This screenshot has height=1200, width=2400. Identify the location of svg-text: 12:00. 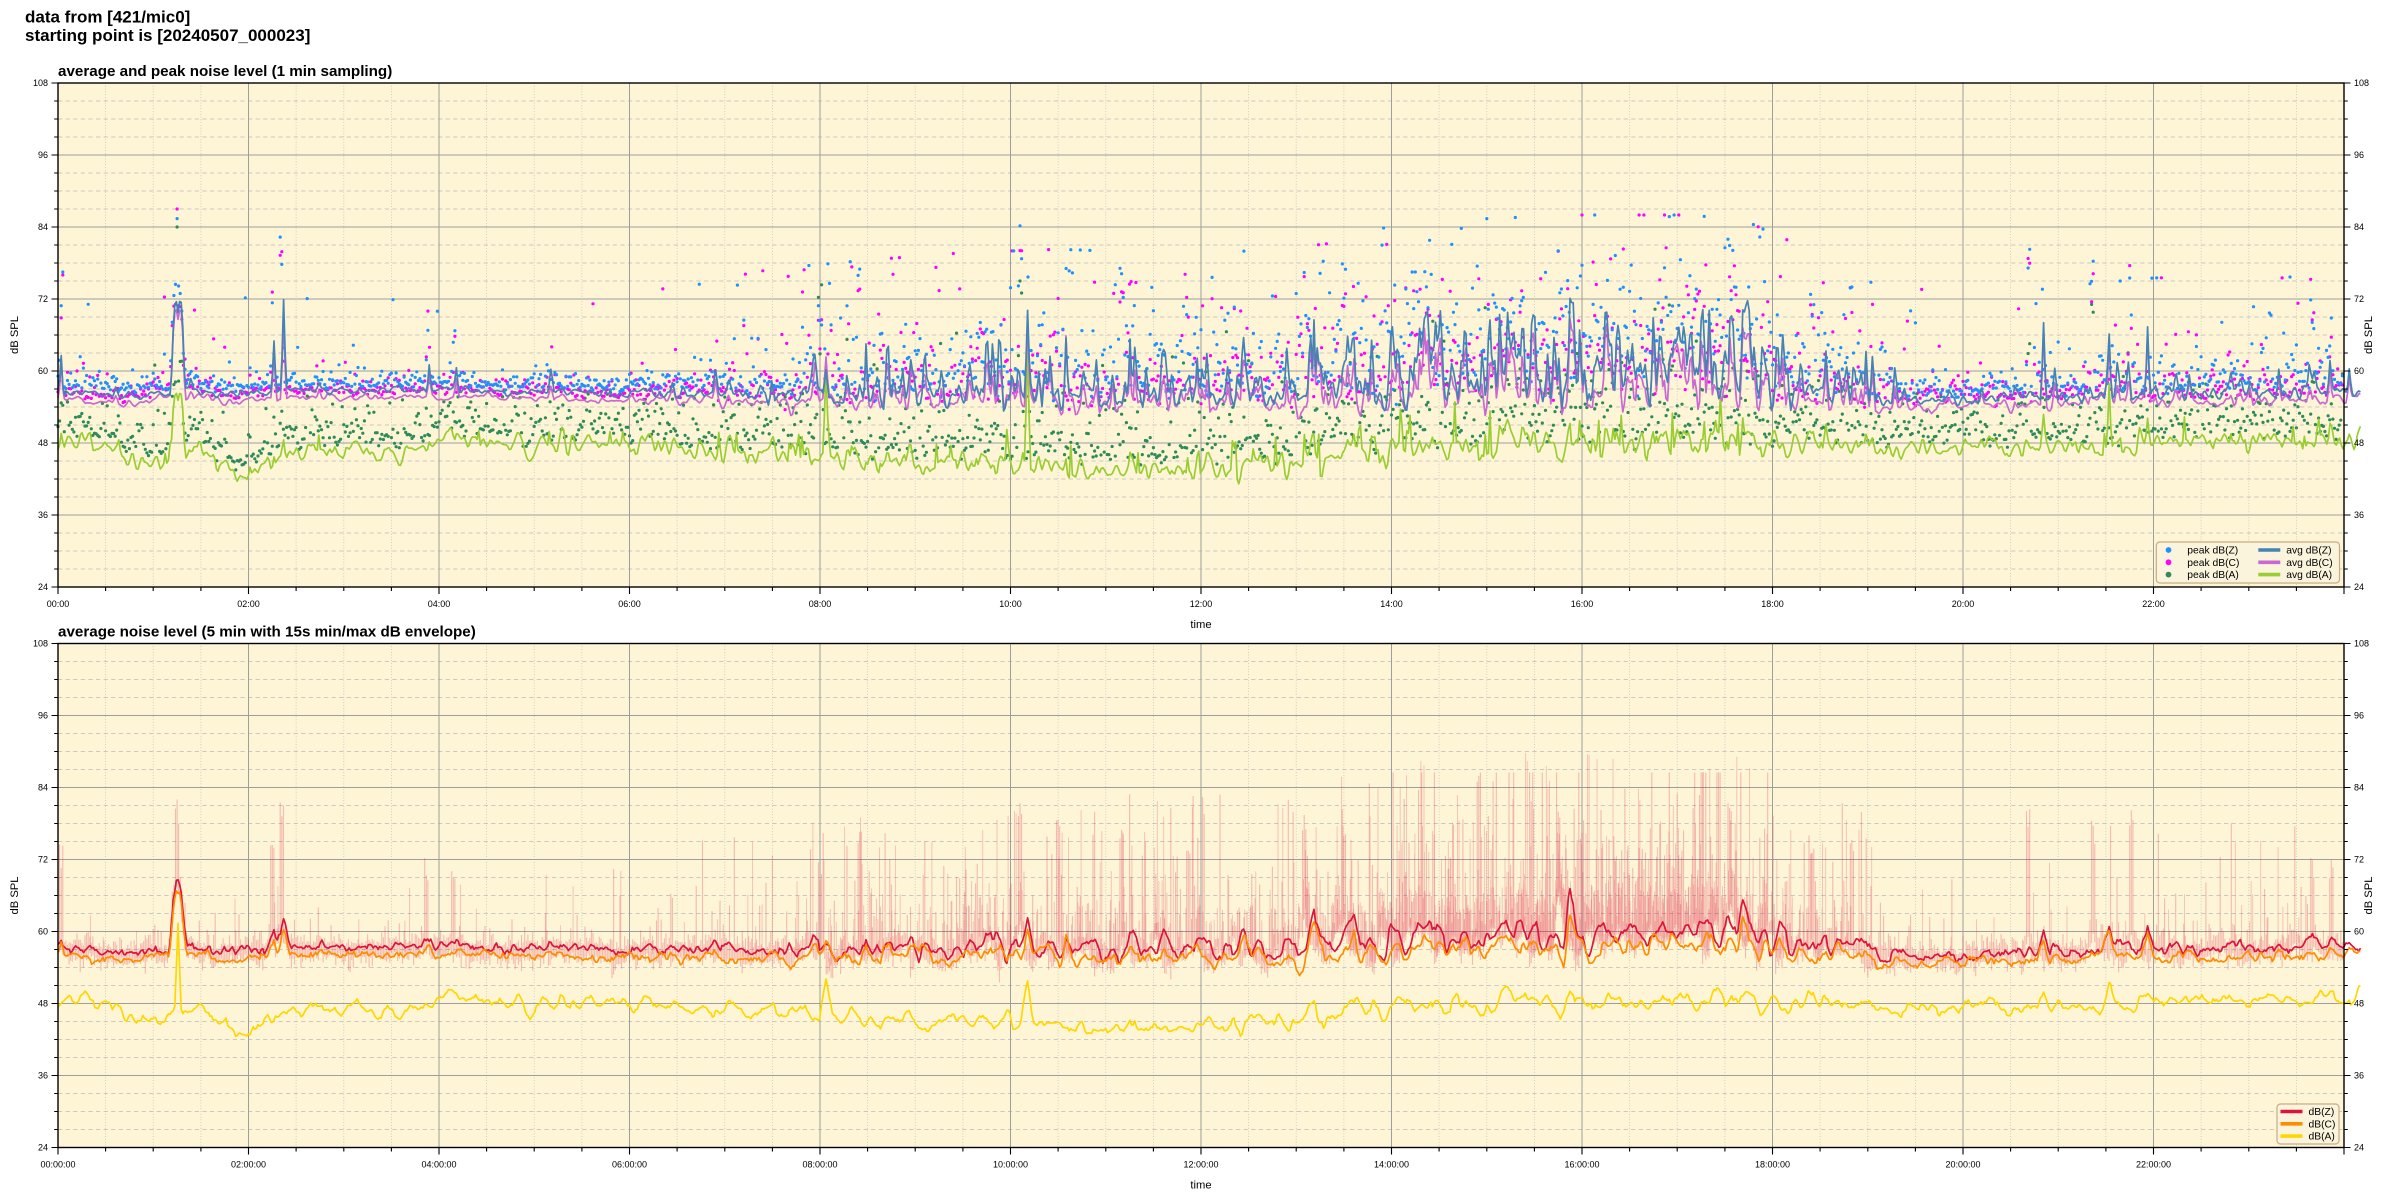
(1201, 604).